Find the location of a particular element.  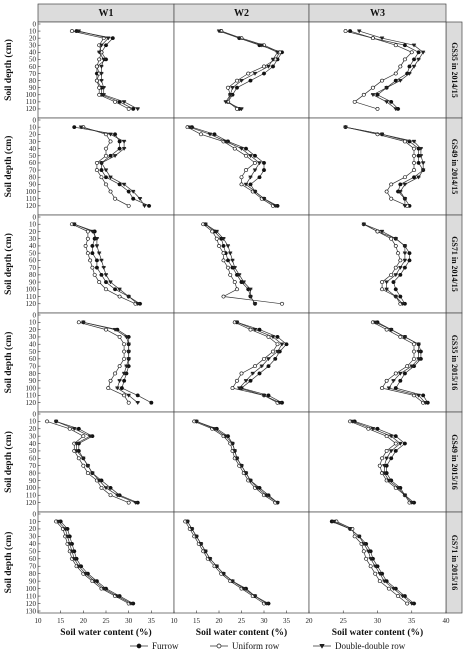

y-tick-label: 50 is located at coordinates (33, 352).